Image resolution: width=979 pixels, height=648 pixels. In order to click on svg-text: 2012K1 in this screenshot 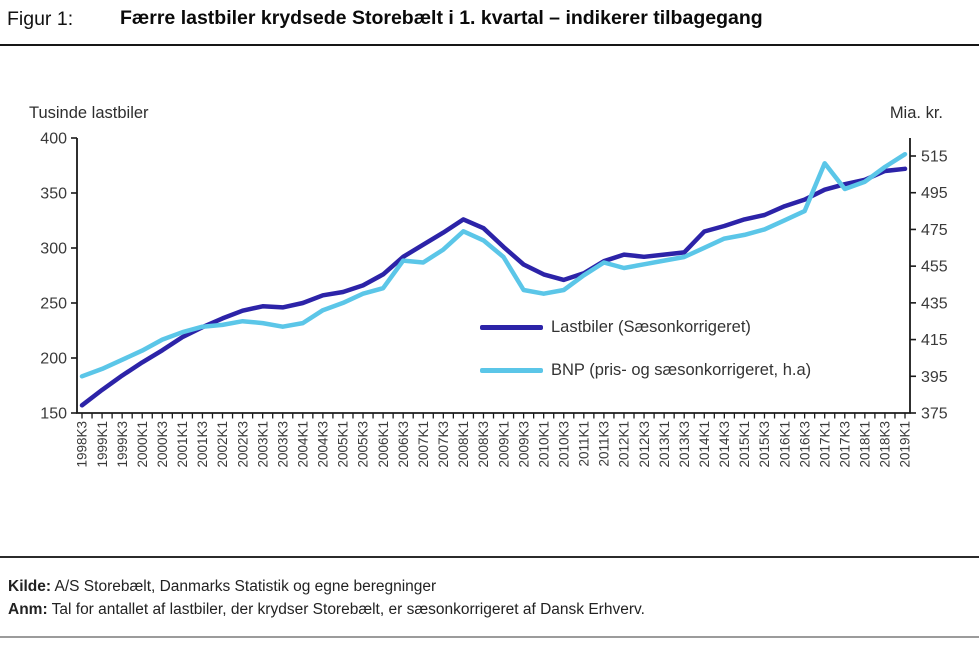, I will do `click(624, 444)`.